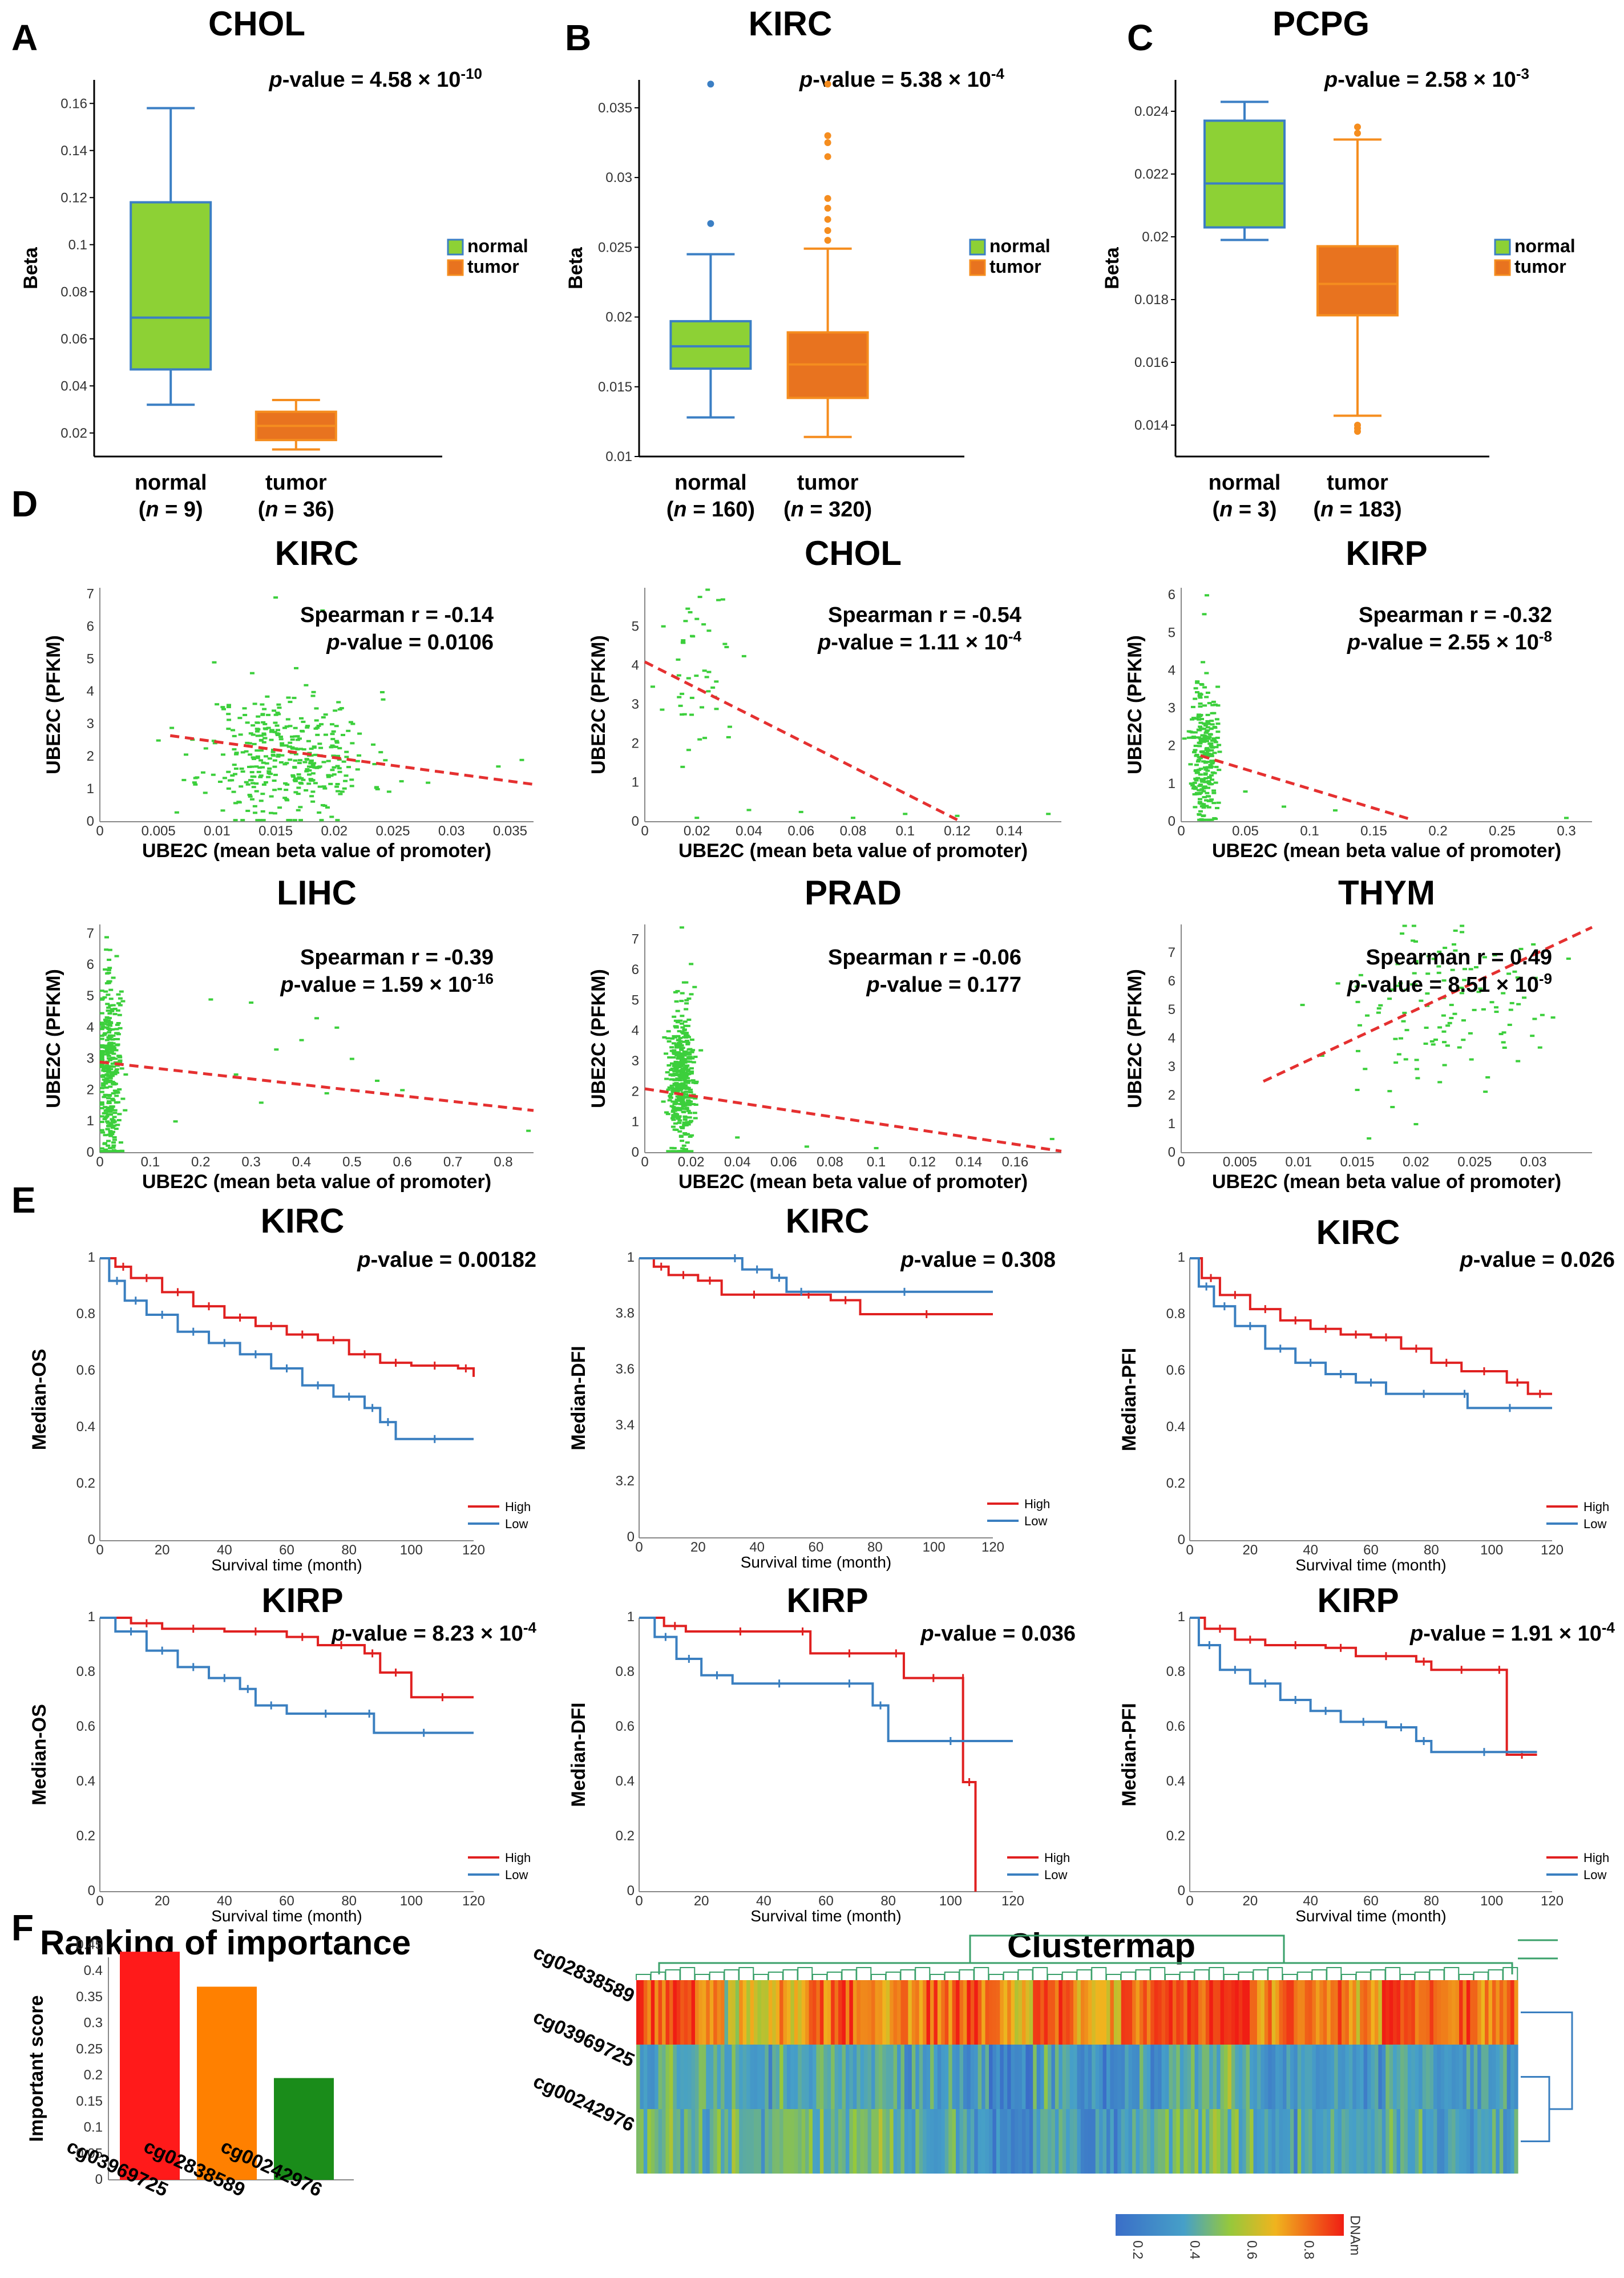 The image size is (1624, 2278). Describe the element at coordinates (371, 80) in the screenshot. I see `p-value-text: -value = 4.58 × 10` at that location.